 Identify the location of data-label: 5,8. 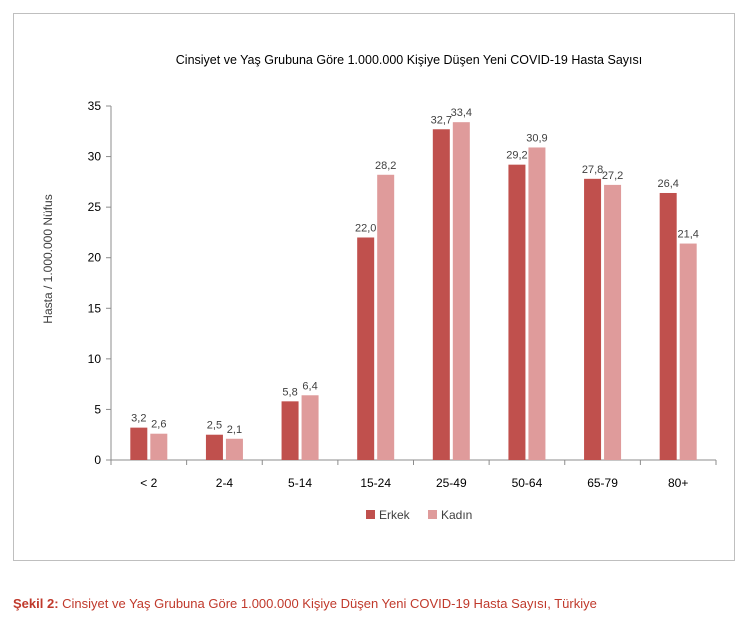
(289, 392).